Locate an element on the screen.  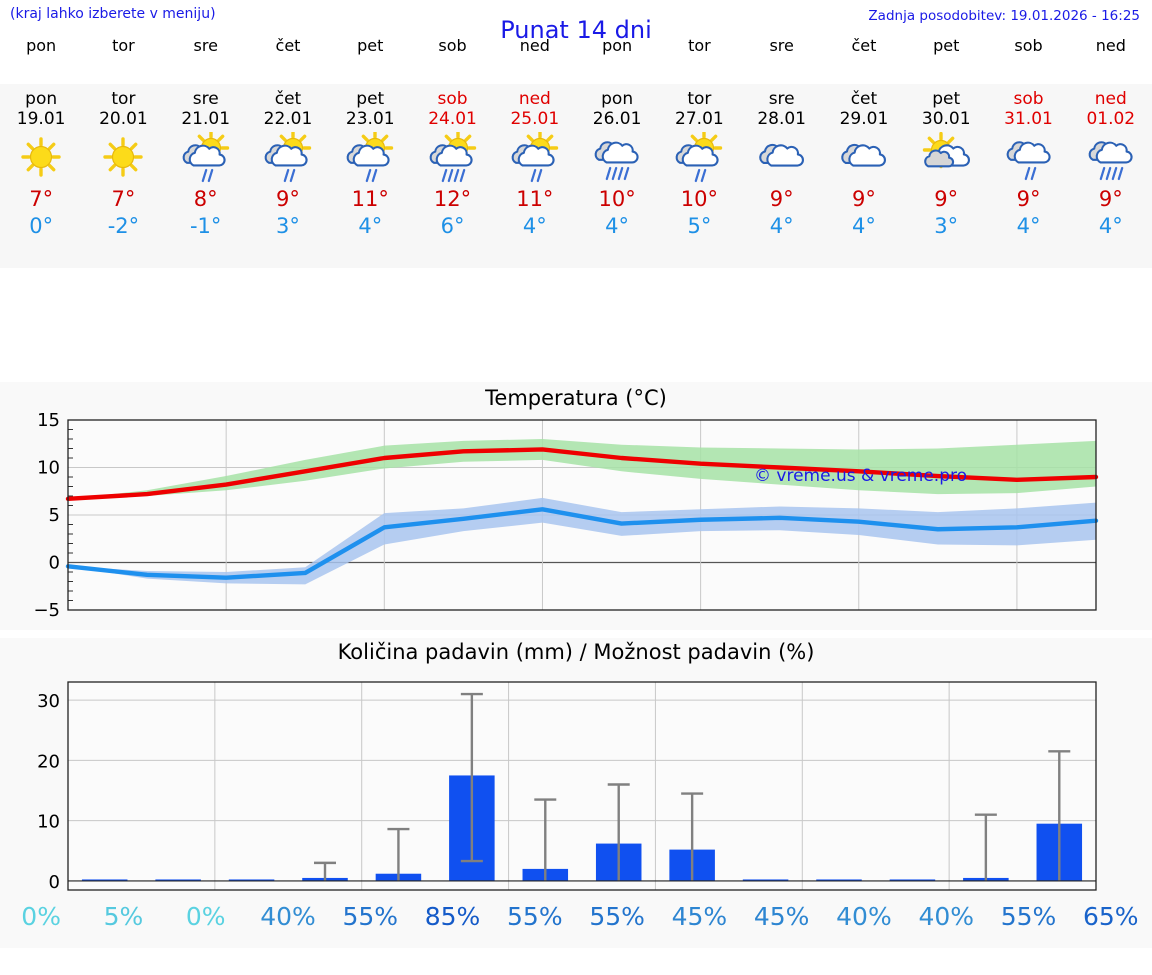
day-date: 30.01 is located at coordinates (946, 119).